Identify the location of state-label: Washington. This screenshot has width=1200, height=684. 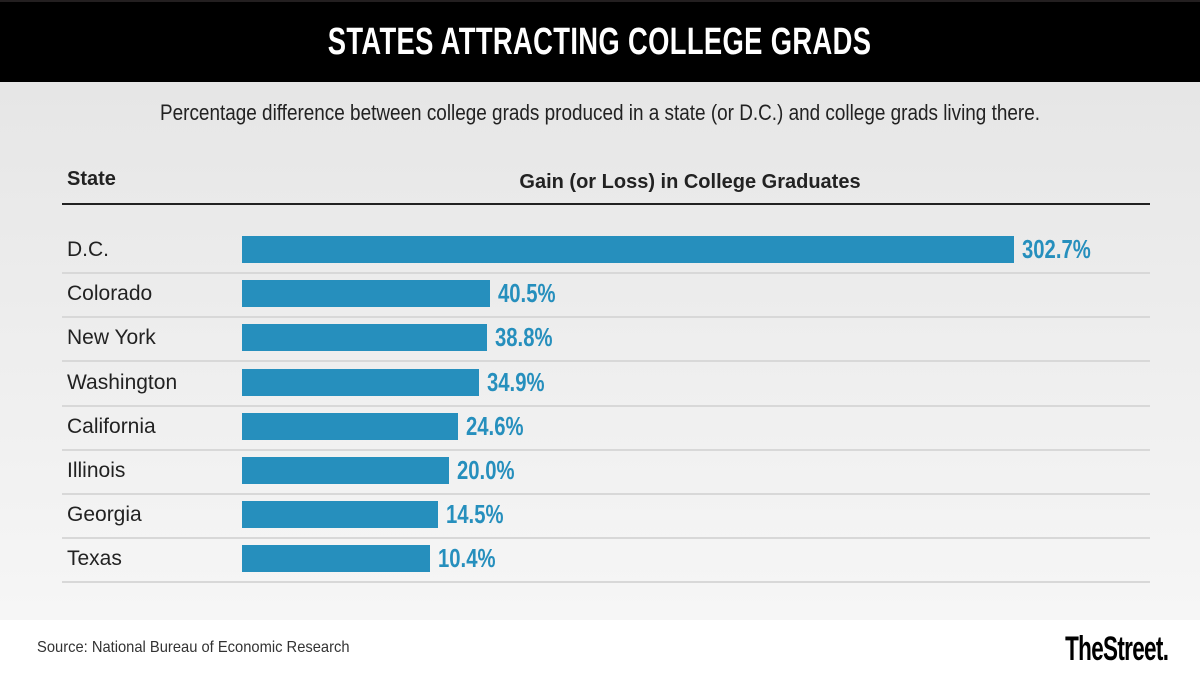
(122, 382).